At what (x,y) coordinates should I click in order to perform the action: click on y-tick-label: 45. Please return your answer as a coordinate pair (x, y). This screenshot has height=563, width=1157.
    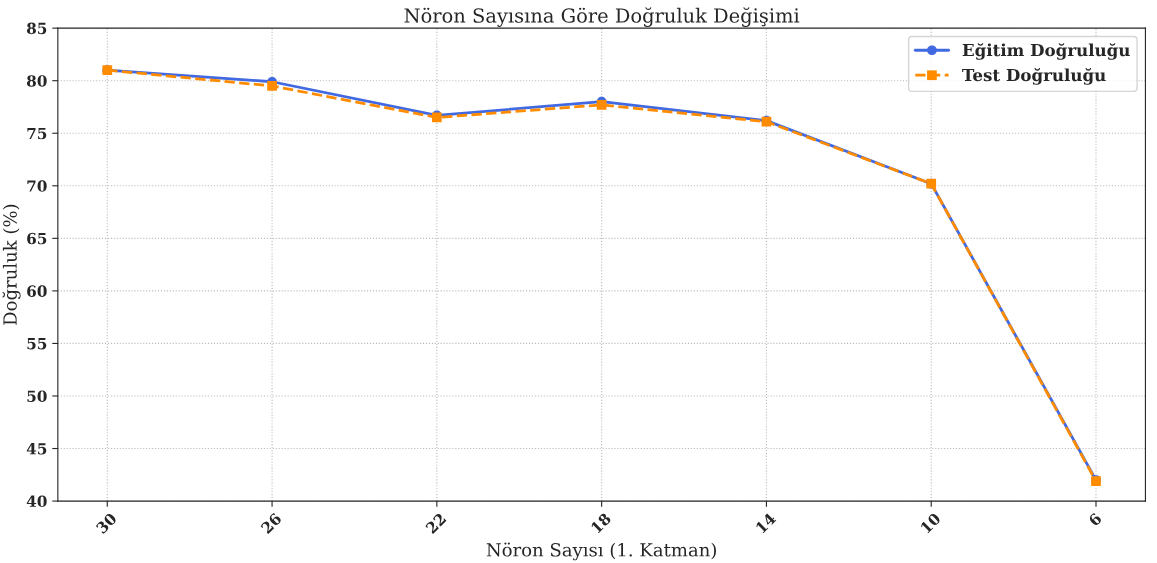
    Looking at the image, I should click on (36, 448).